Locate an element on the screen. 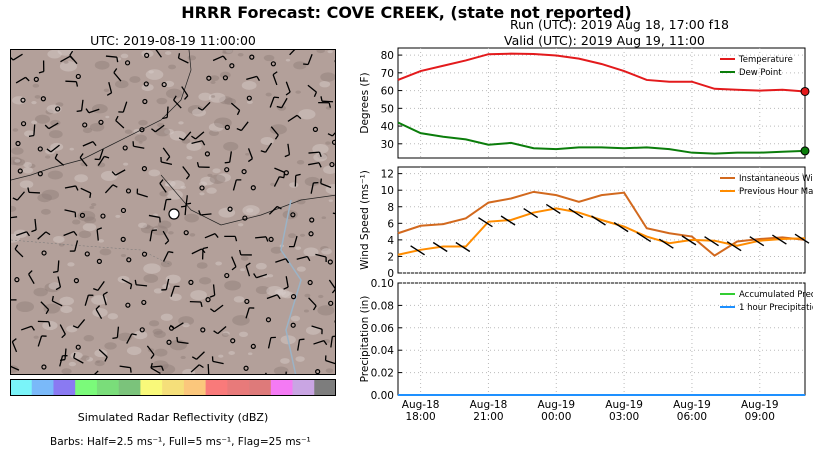  y-tick-label: 0.10 is located at coordinates (382, 284).